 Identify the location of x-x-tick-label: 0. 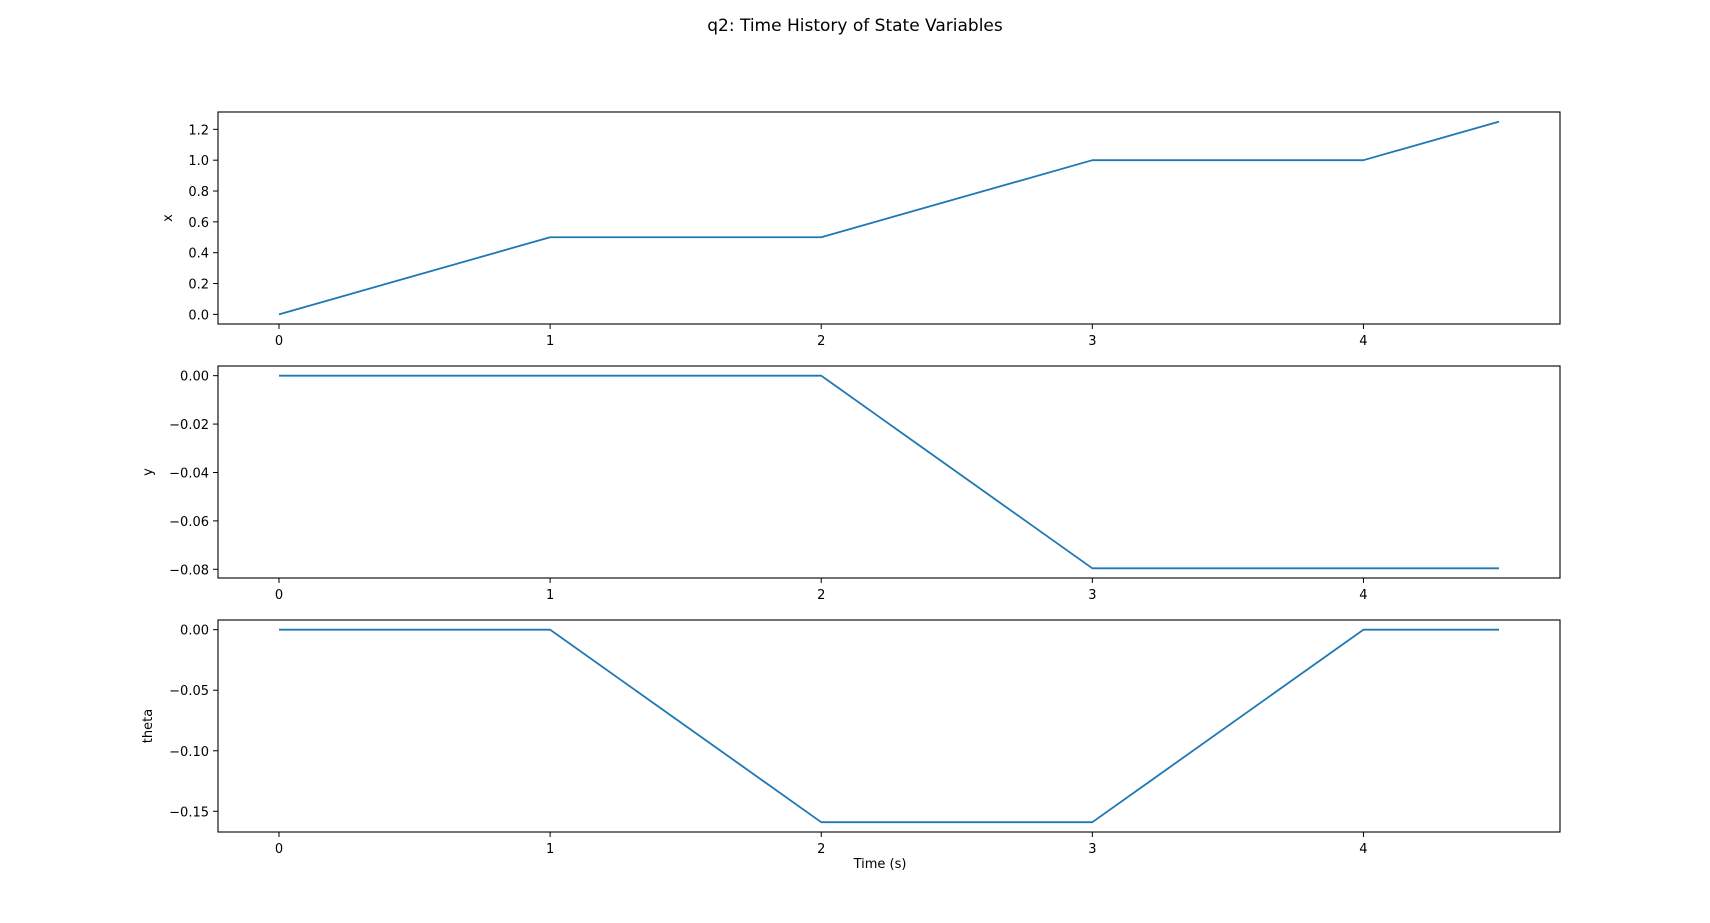
(279, 341).